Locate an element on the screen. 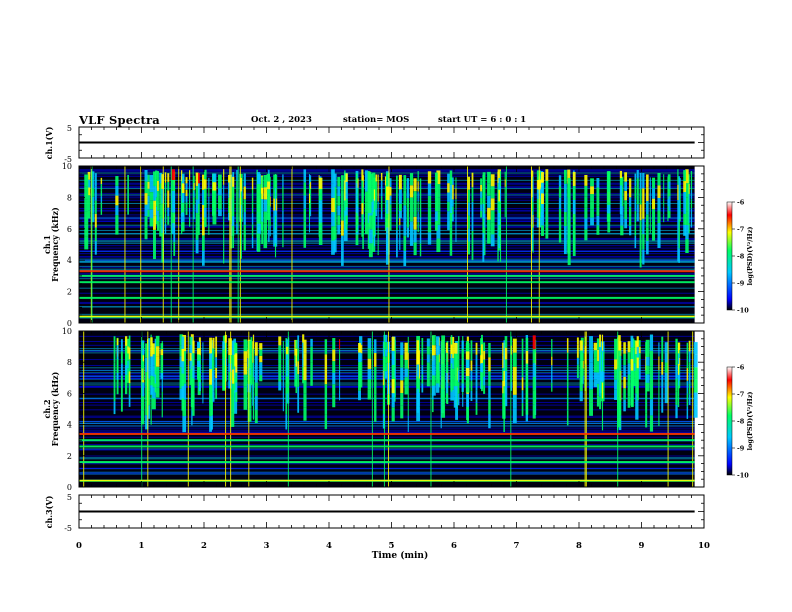 This screenshot has width=792, height=612. ch1-voltage-ylabel: ch.1(V) is located at coordinates (49, 142).